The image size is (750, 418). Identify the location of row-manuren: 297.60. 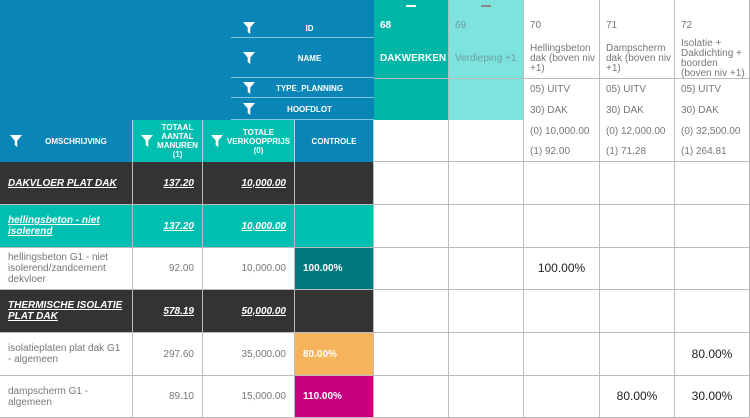
(168, 354).